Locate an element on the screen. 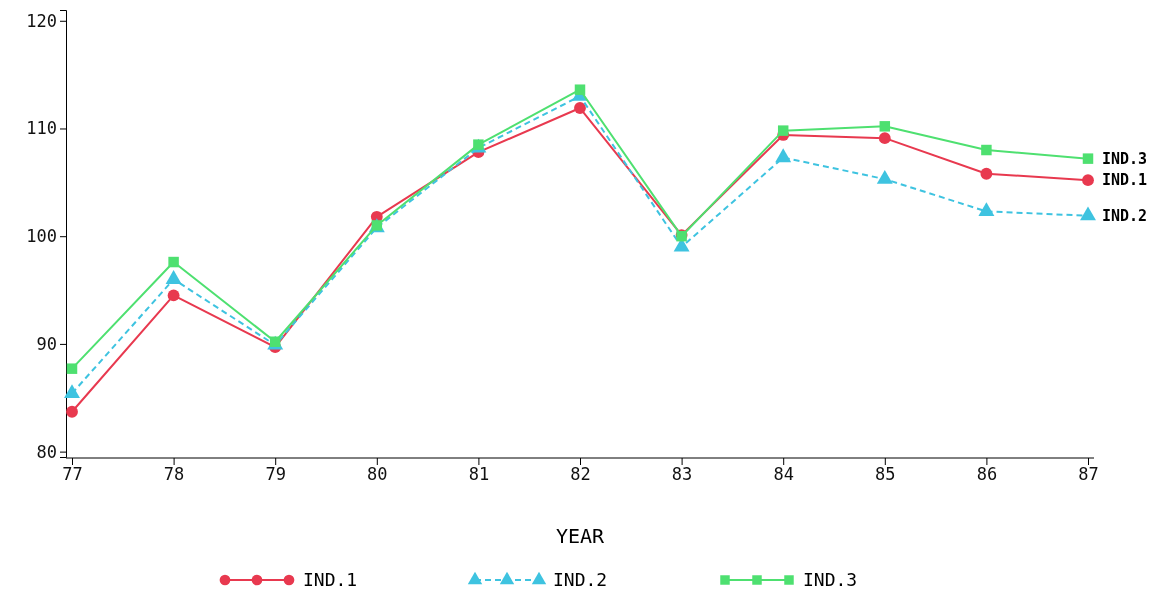  x-tick-label: 81 is located at coordinates (479, 474).